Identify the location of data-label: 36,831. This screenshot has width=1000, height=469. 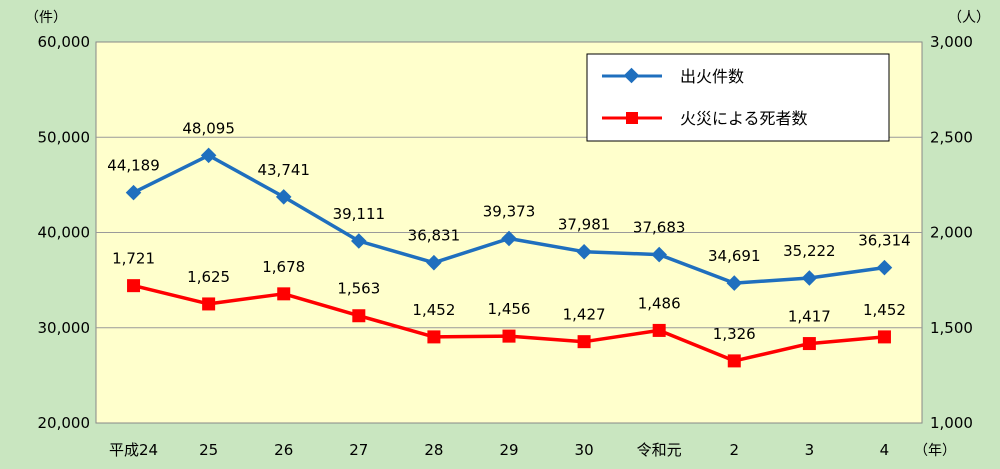
(434, 236).